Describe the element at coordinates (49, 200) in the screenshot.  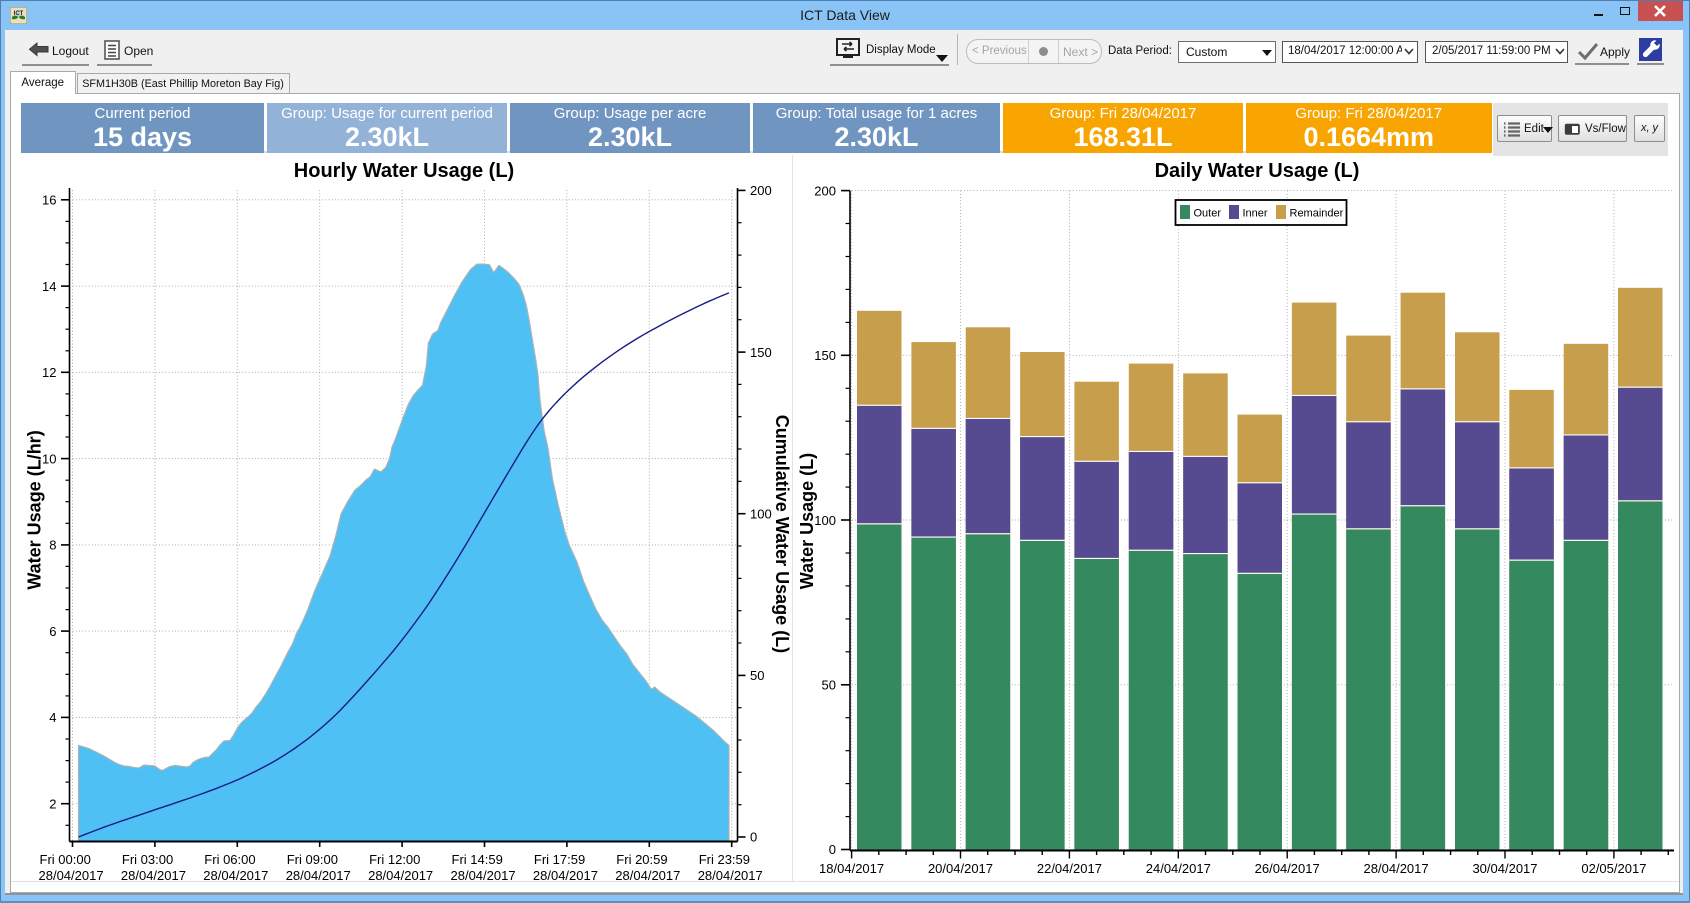
I see `svg-text: 16` at that location.